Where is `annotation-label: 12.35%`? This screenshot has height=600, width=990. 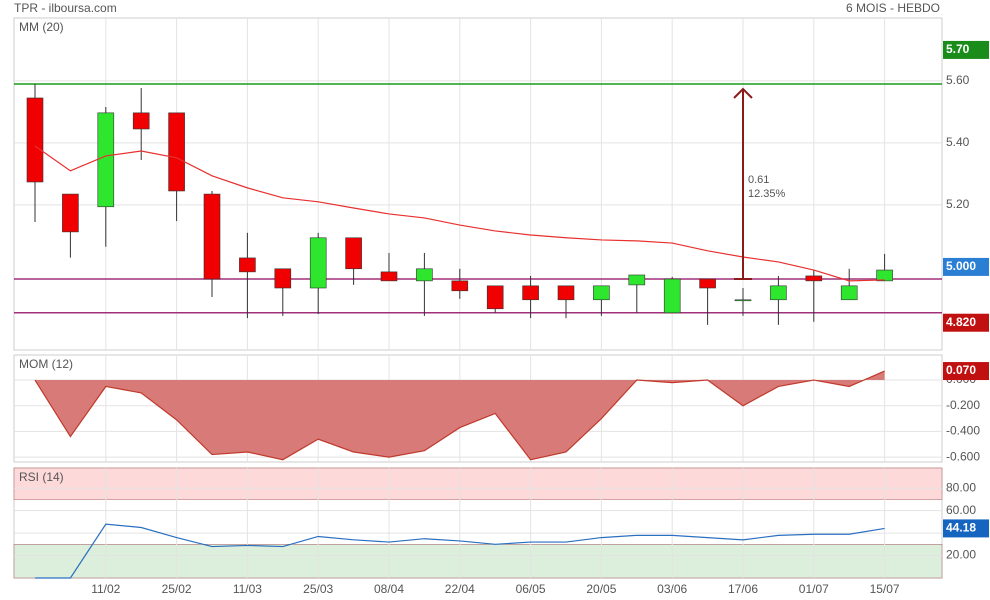 annotation-label: 12.35% is located at coordinates (767, 194).